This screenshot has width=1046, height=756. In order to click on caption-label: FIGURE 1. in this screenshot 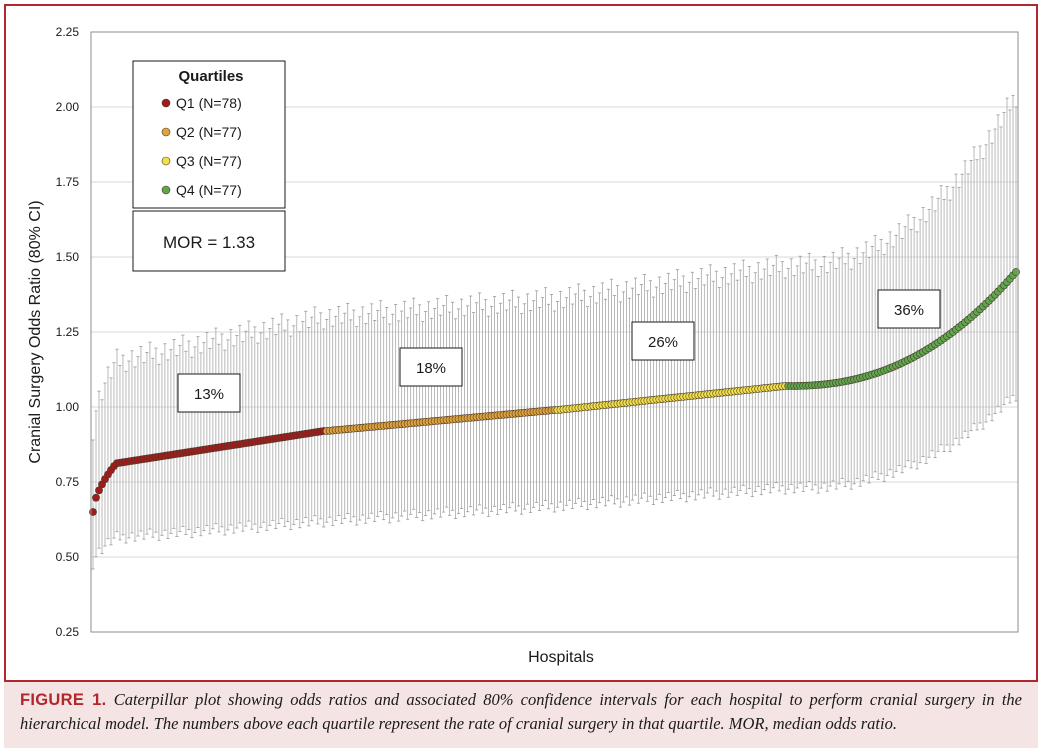, I will do `click(63, 700)`.